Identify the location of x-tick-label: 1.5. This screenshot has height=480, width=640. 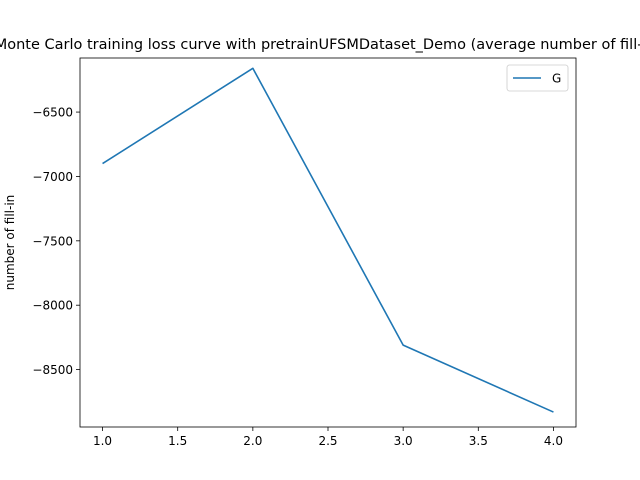
(177, 441).